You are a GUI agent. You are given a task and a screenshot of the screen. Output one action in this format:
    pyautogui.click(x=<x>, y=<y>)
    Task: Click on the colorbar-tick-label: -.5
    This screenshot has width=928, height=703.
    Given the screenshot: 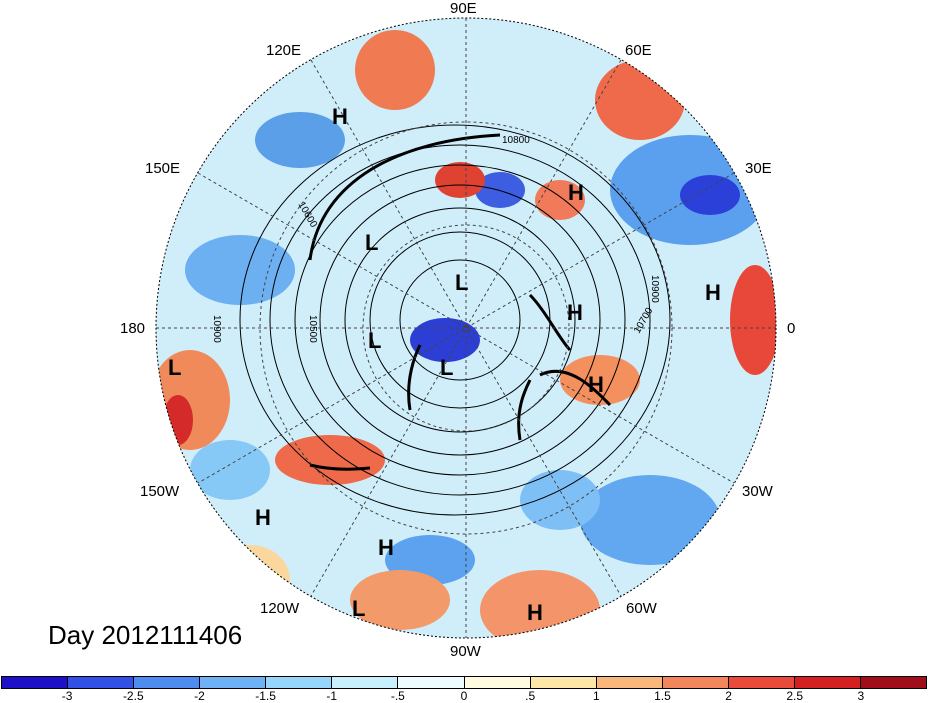 What is the action you would take?
    pyautogui.click(x=397, y=696)
    